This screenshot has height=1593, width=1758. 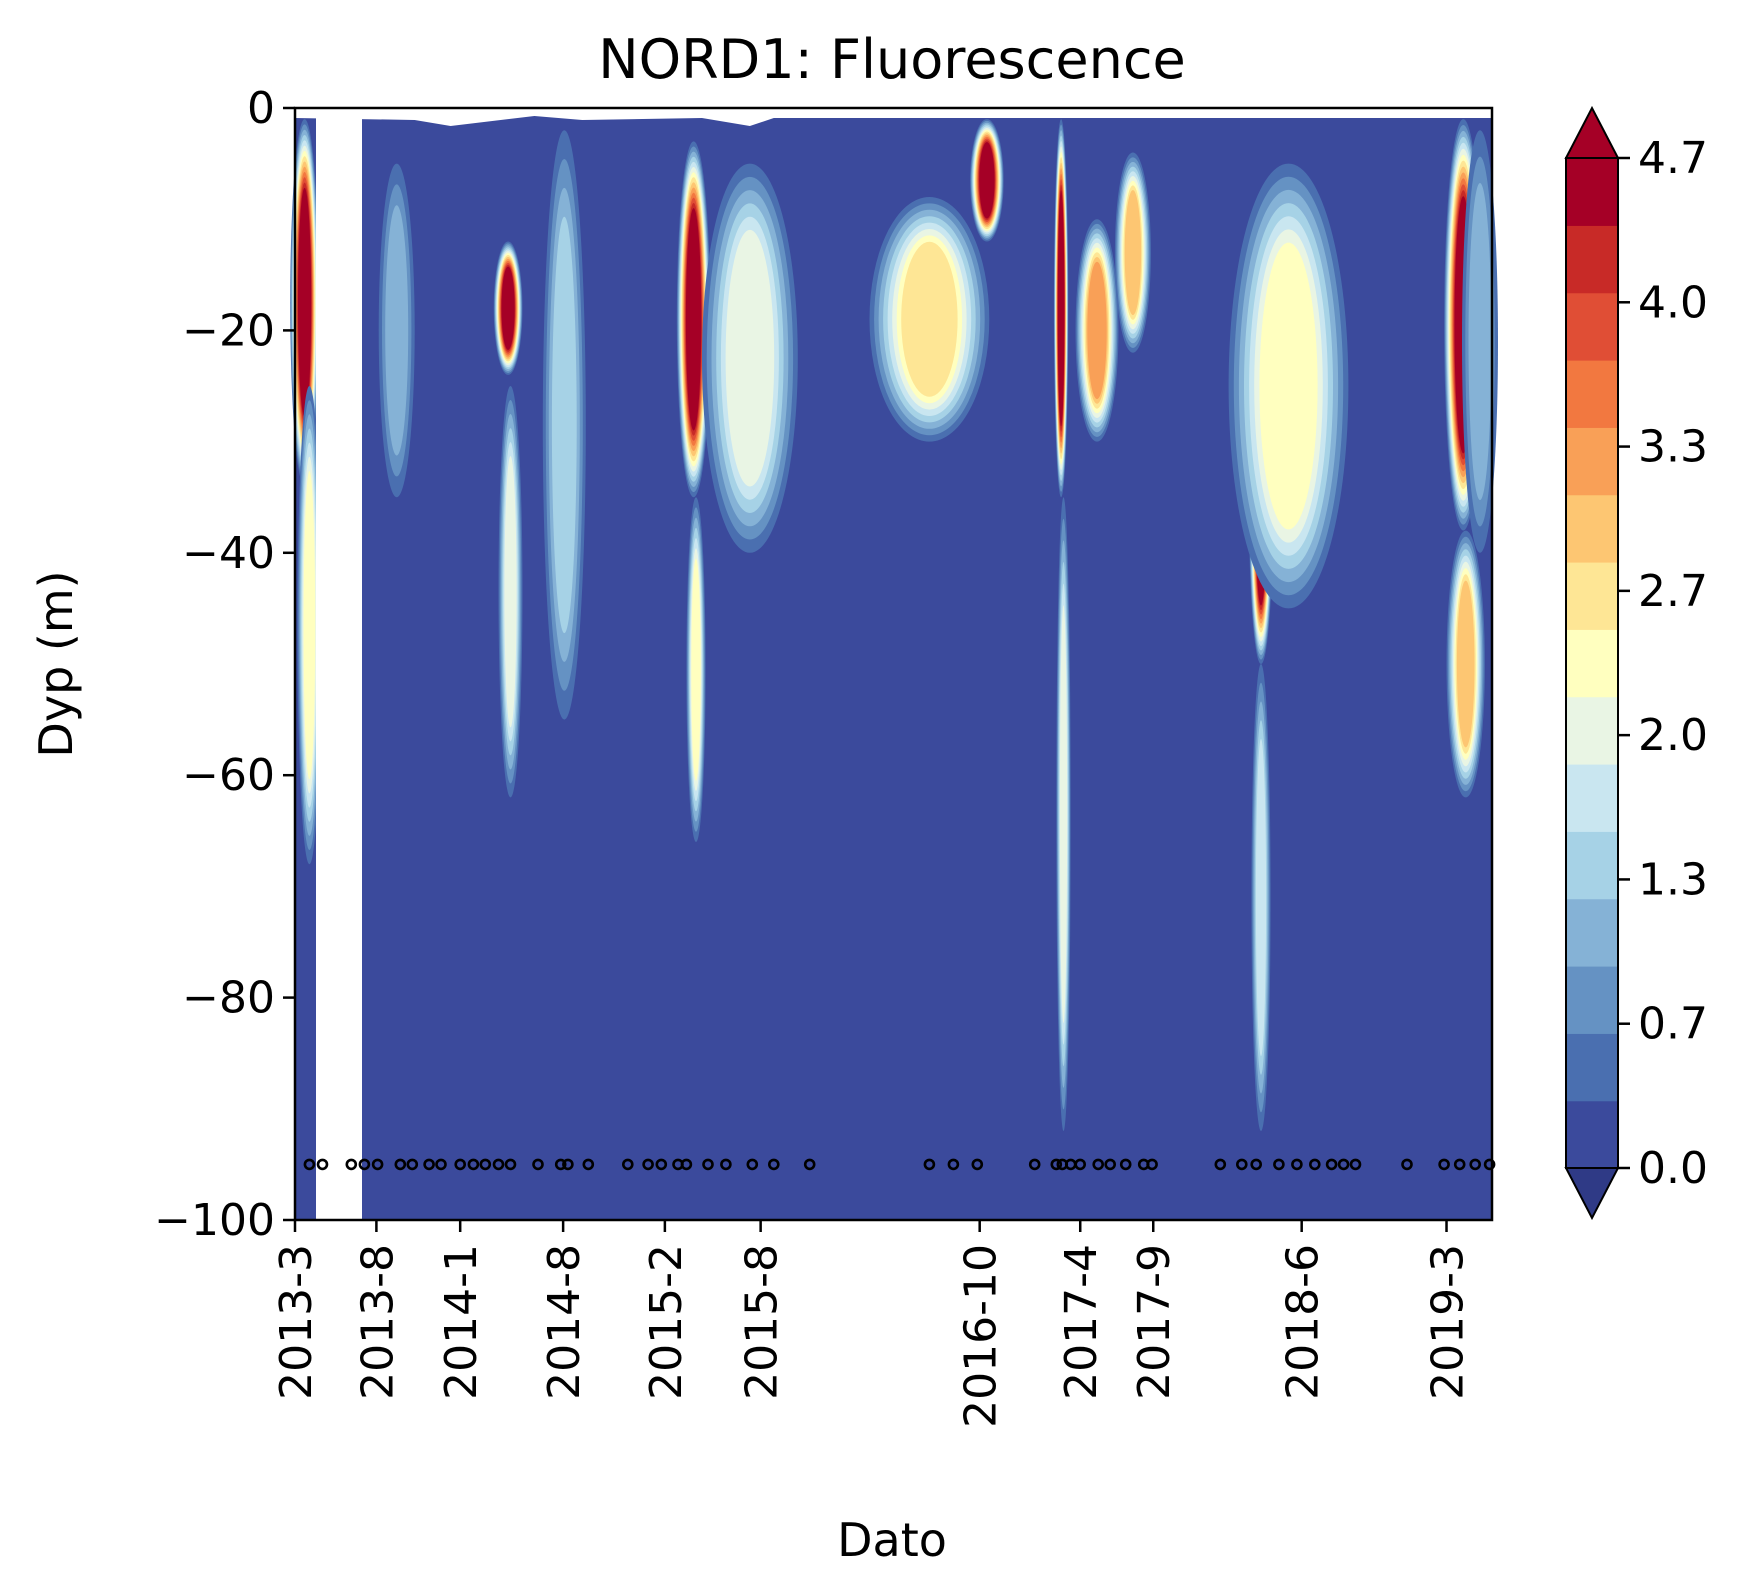 I want to click on colorbar-tick-label: 0.0, so click(x=1673, y=1168).